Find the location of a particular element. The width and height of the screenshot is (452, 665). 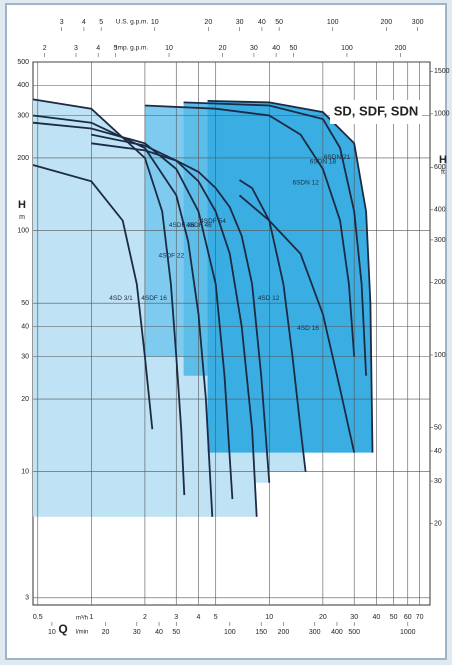

x-tick-label: 60 is located at coordinates (408, 617).